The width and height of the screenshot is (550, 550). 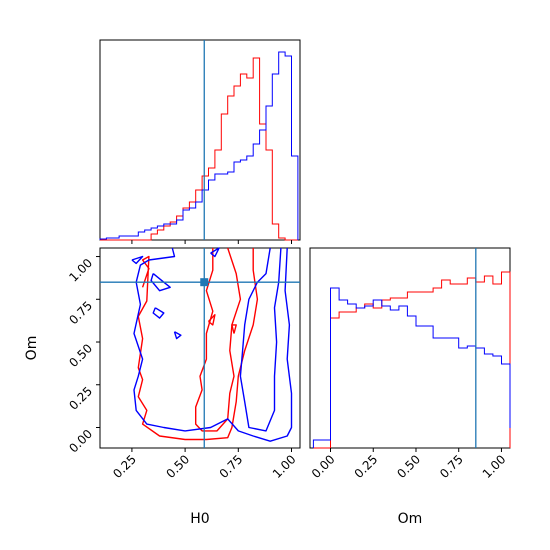 What do you see at coordinates (211, 242) in the screenshot?
I see `h0-histogram-ticks` at bounding box center [211, 242].